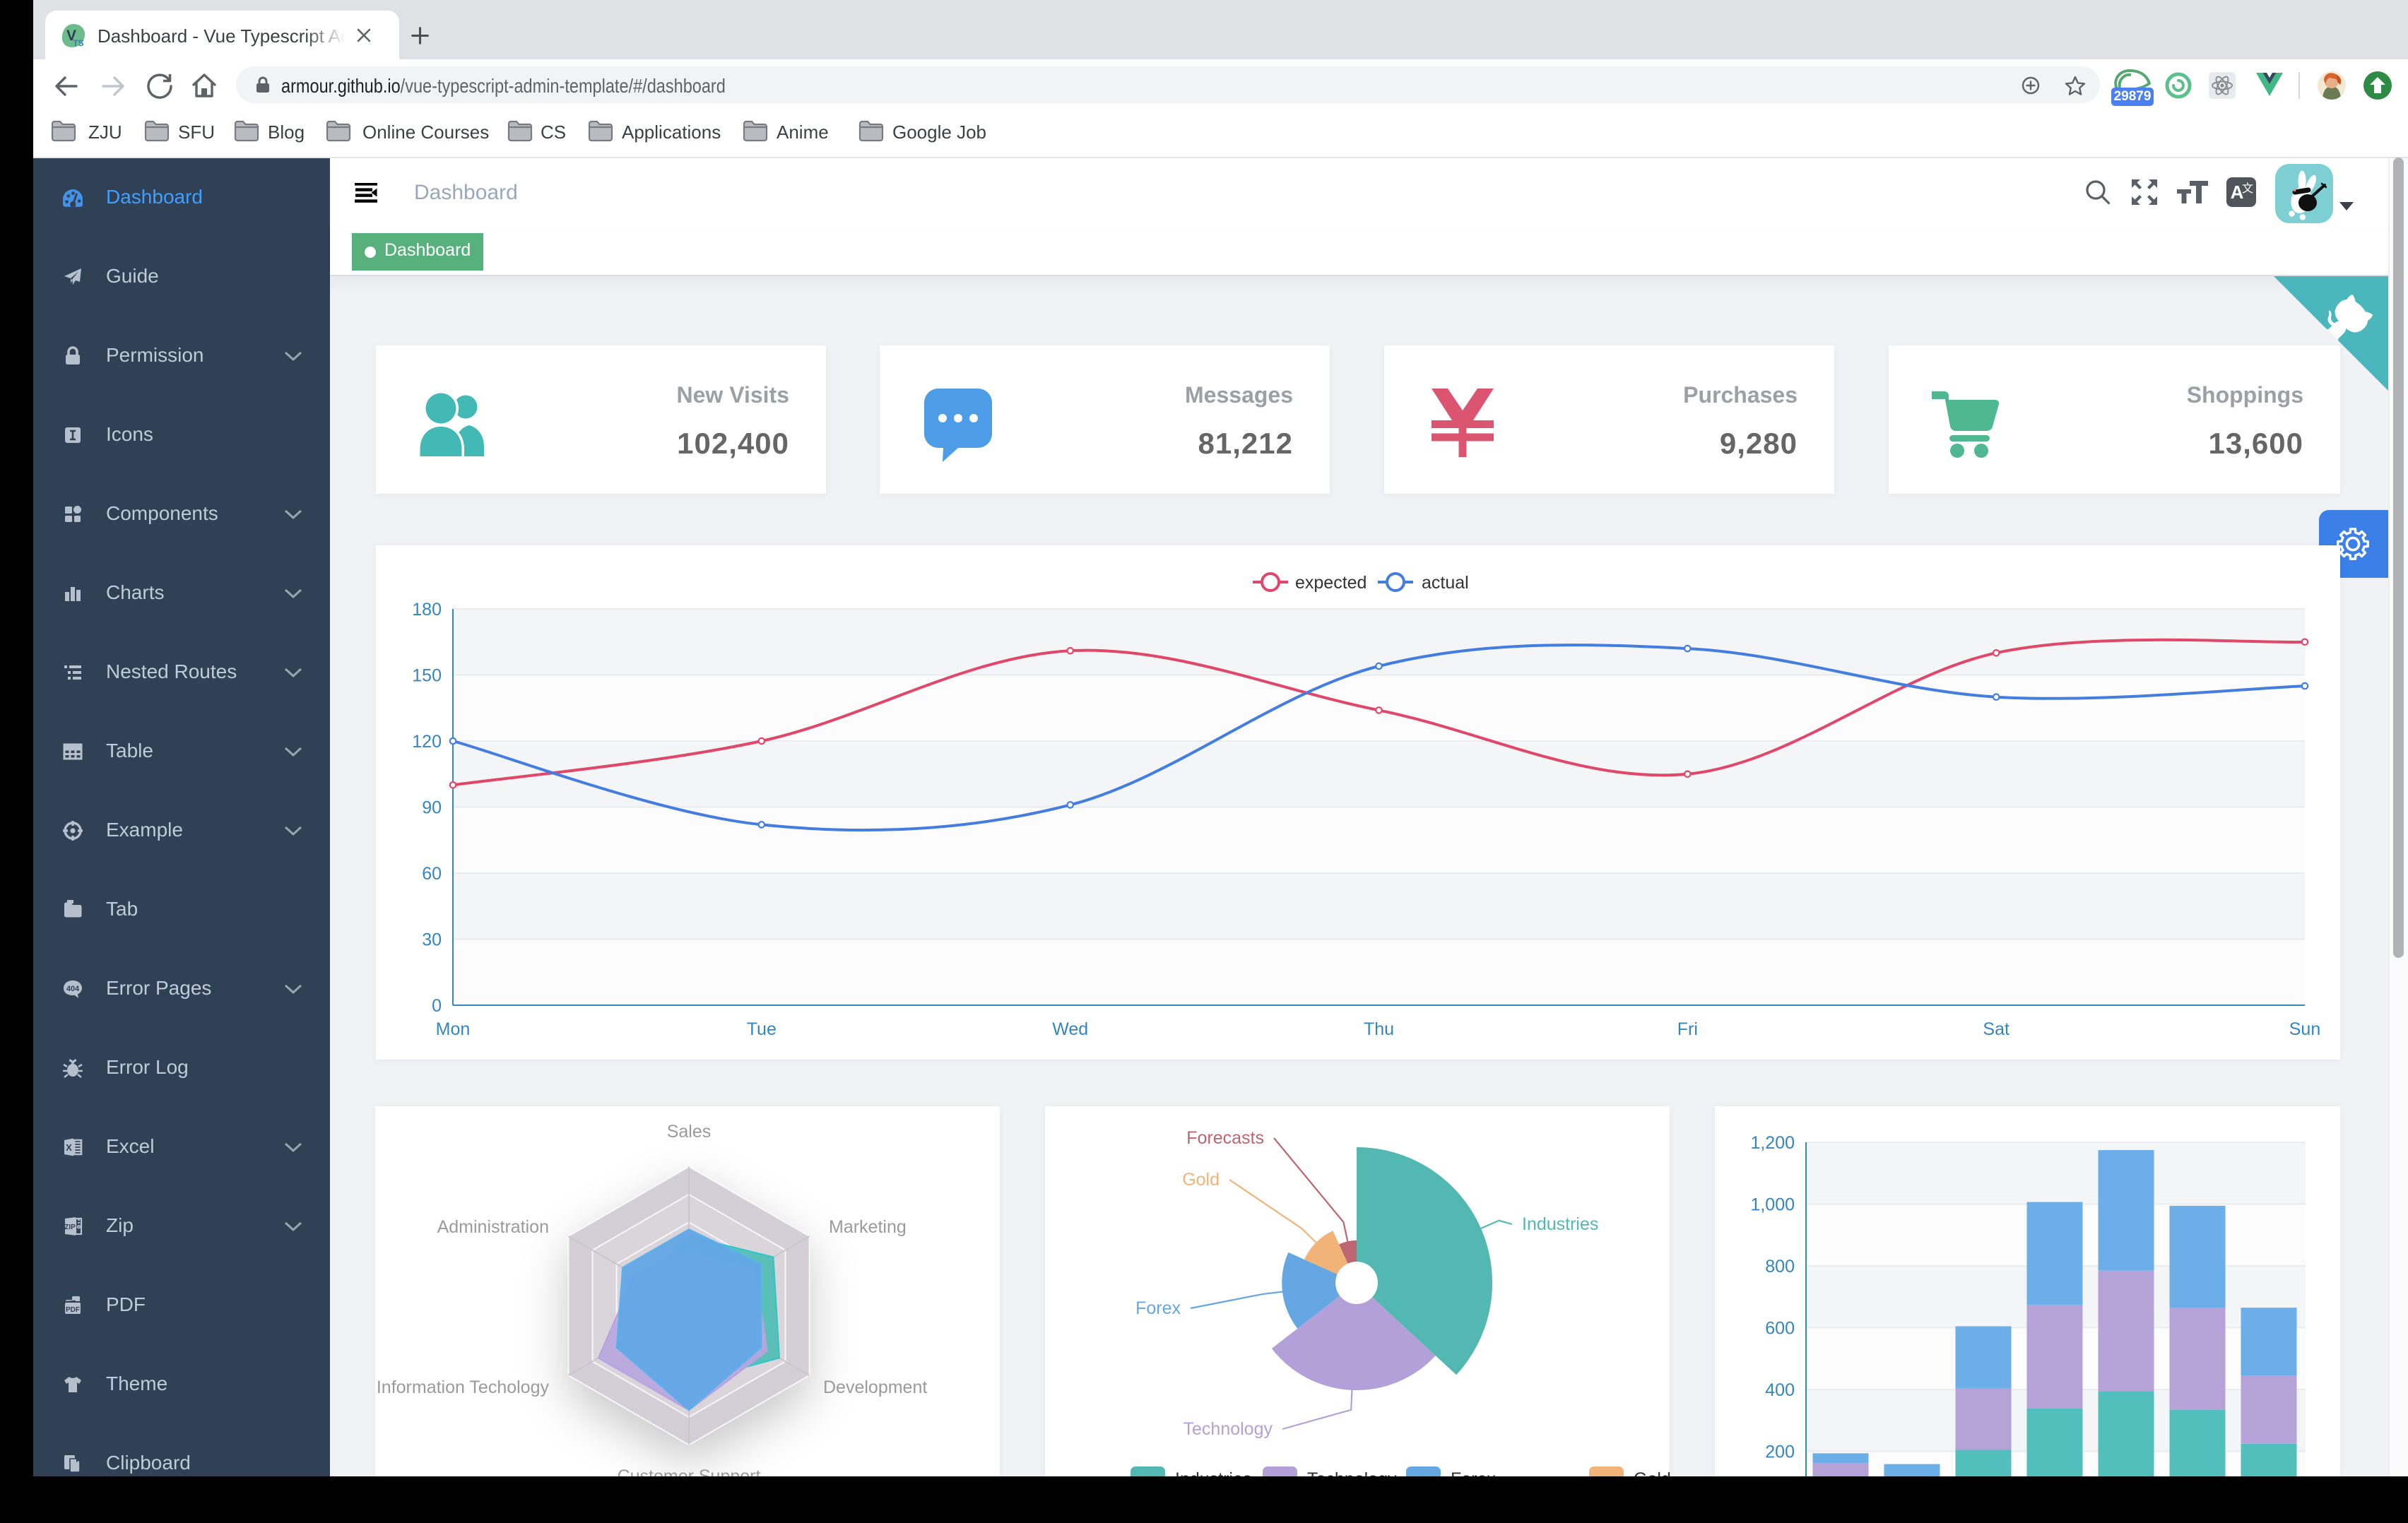 Image resolution: width=2408 pixels, height=1523 pixels. Describe the element at coordinates (427, 742) in the screenshot. I see `svg-text: 120` at that location.